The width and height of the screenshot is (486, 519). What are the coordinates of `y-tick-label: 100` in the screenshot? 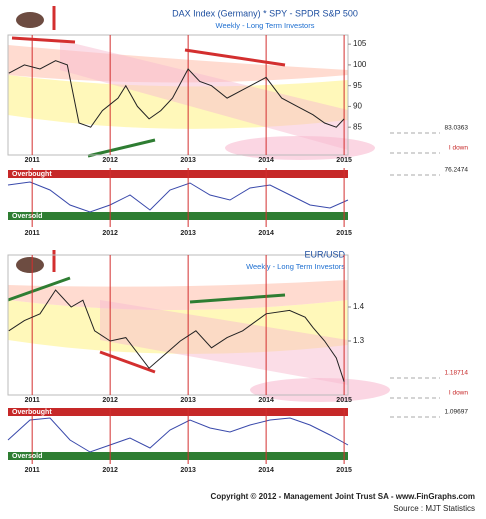 It's located at (360, 64).